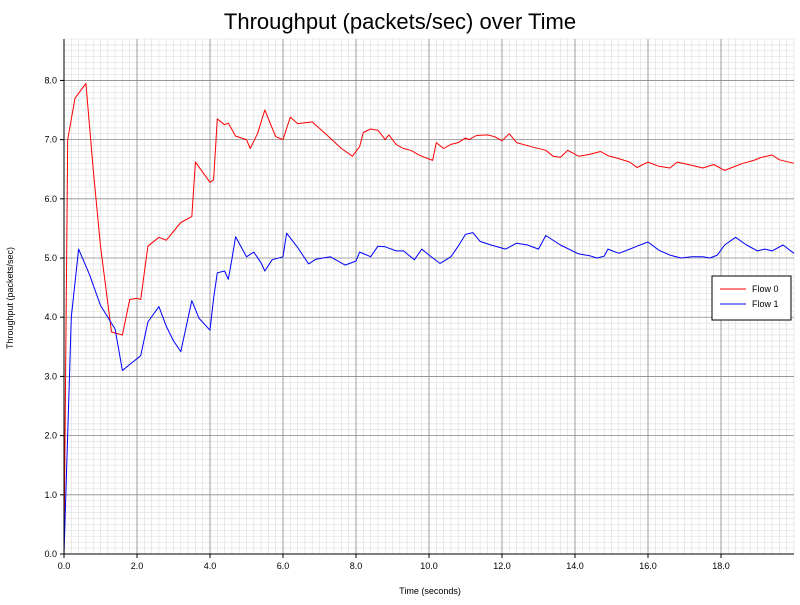  What do you see at coordinates (50, 495) in the screenshot?
I see `y-tick-label: 1.0` at bounding box center [50, 495].